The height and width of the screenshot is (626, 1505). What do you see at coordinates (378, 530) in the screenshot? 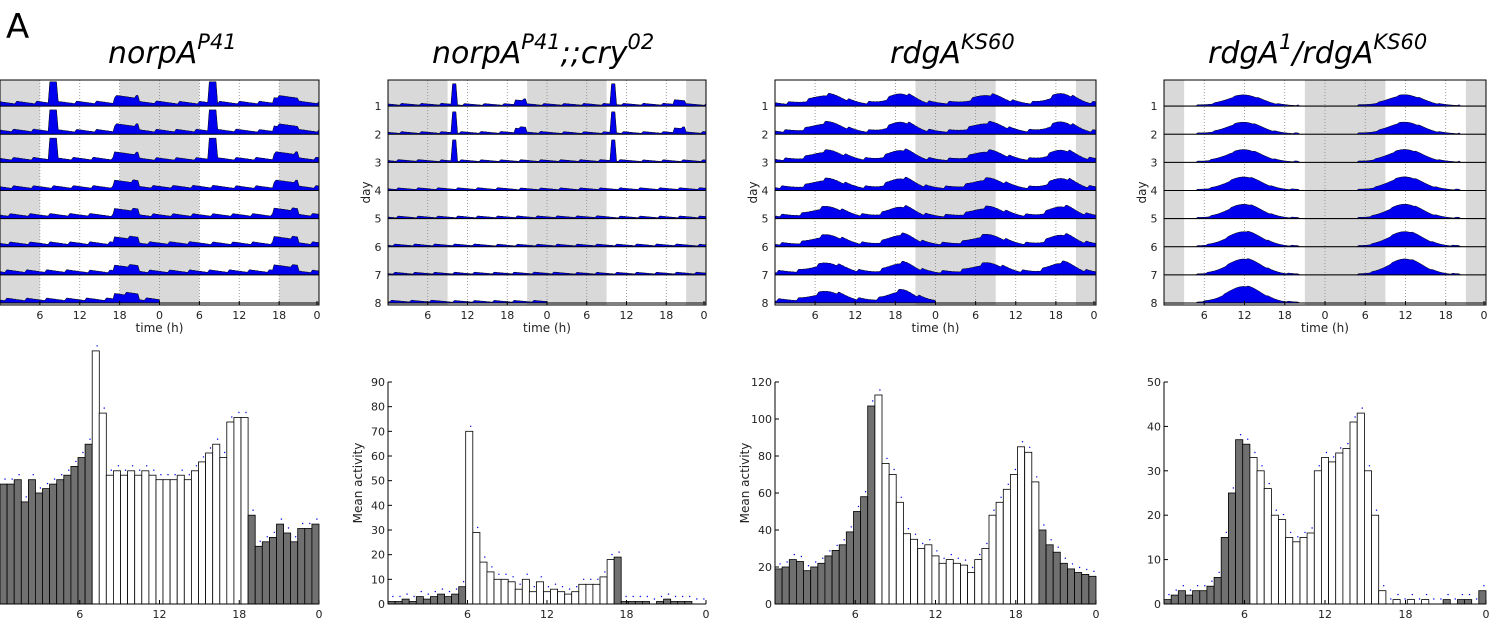
I see `y-tick-label: 30` at bounding box center [378, 530].